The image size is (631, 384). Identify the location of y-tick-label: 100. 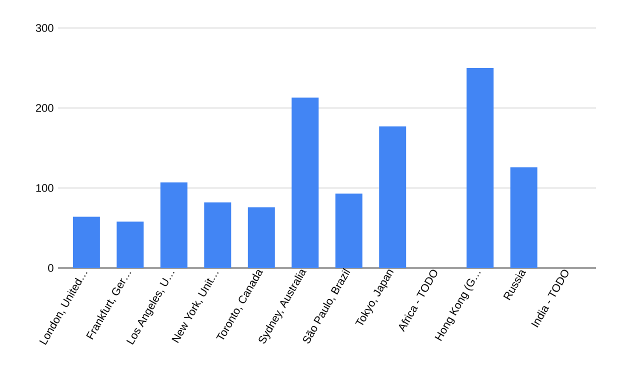
(45, 188).